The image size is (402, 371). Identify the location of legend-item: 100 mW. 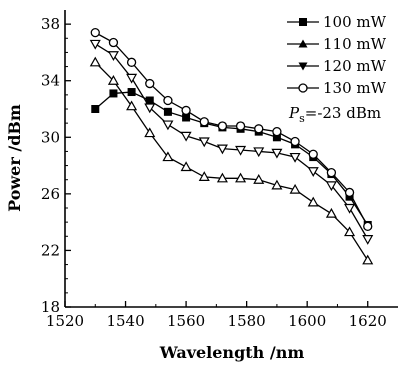
(337, 22).